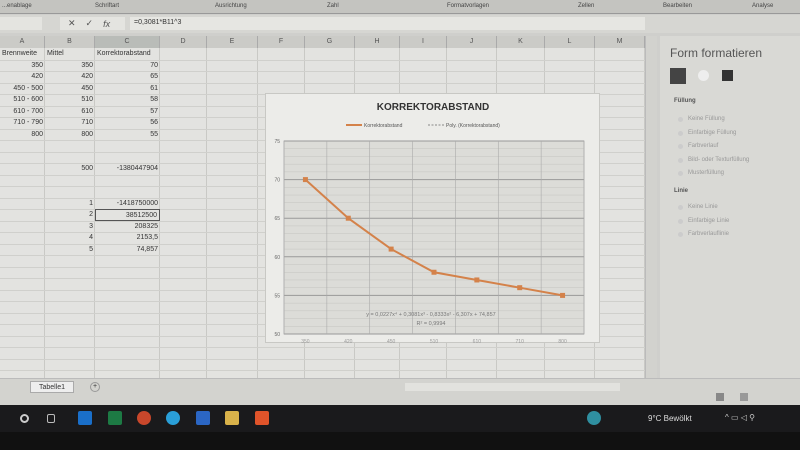 Image resolution: width=800 pixels, height=450 pixels. Describe the element at coordinates (740, 417) in the screenshot. I see `system-tray-icons: ^ ▭ ◁ ⚲` at that location.